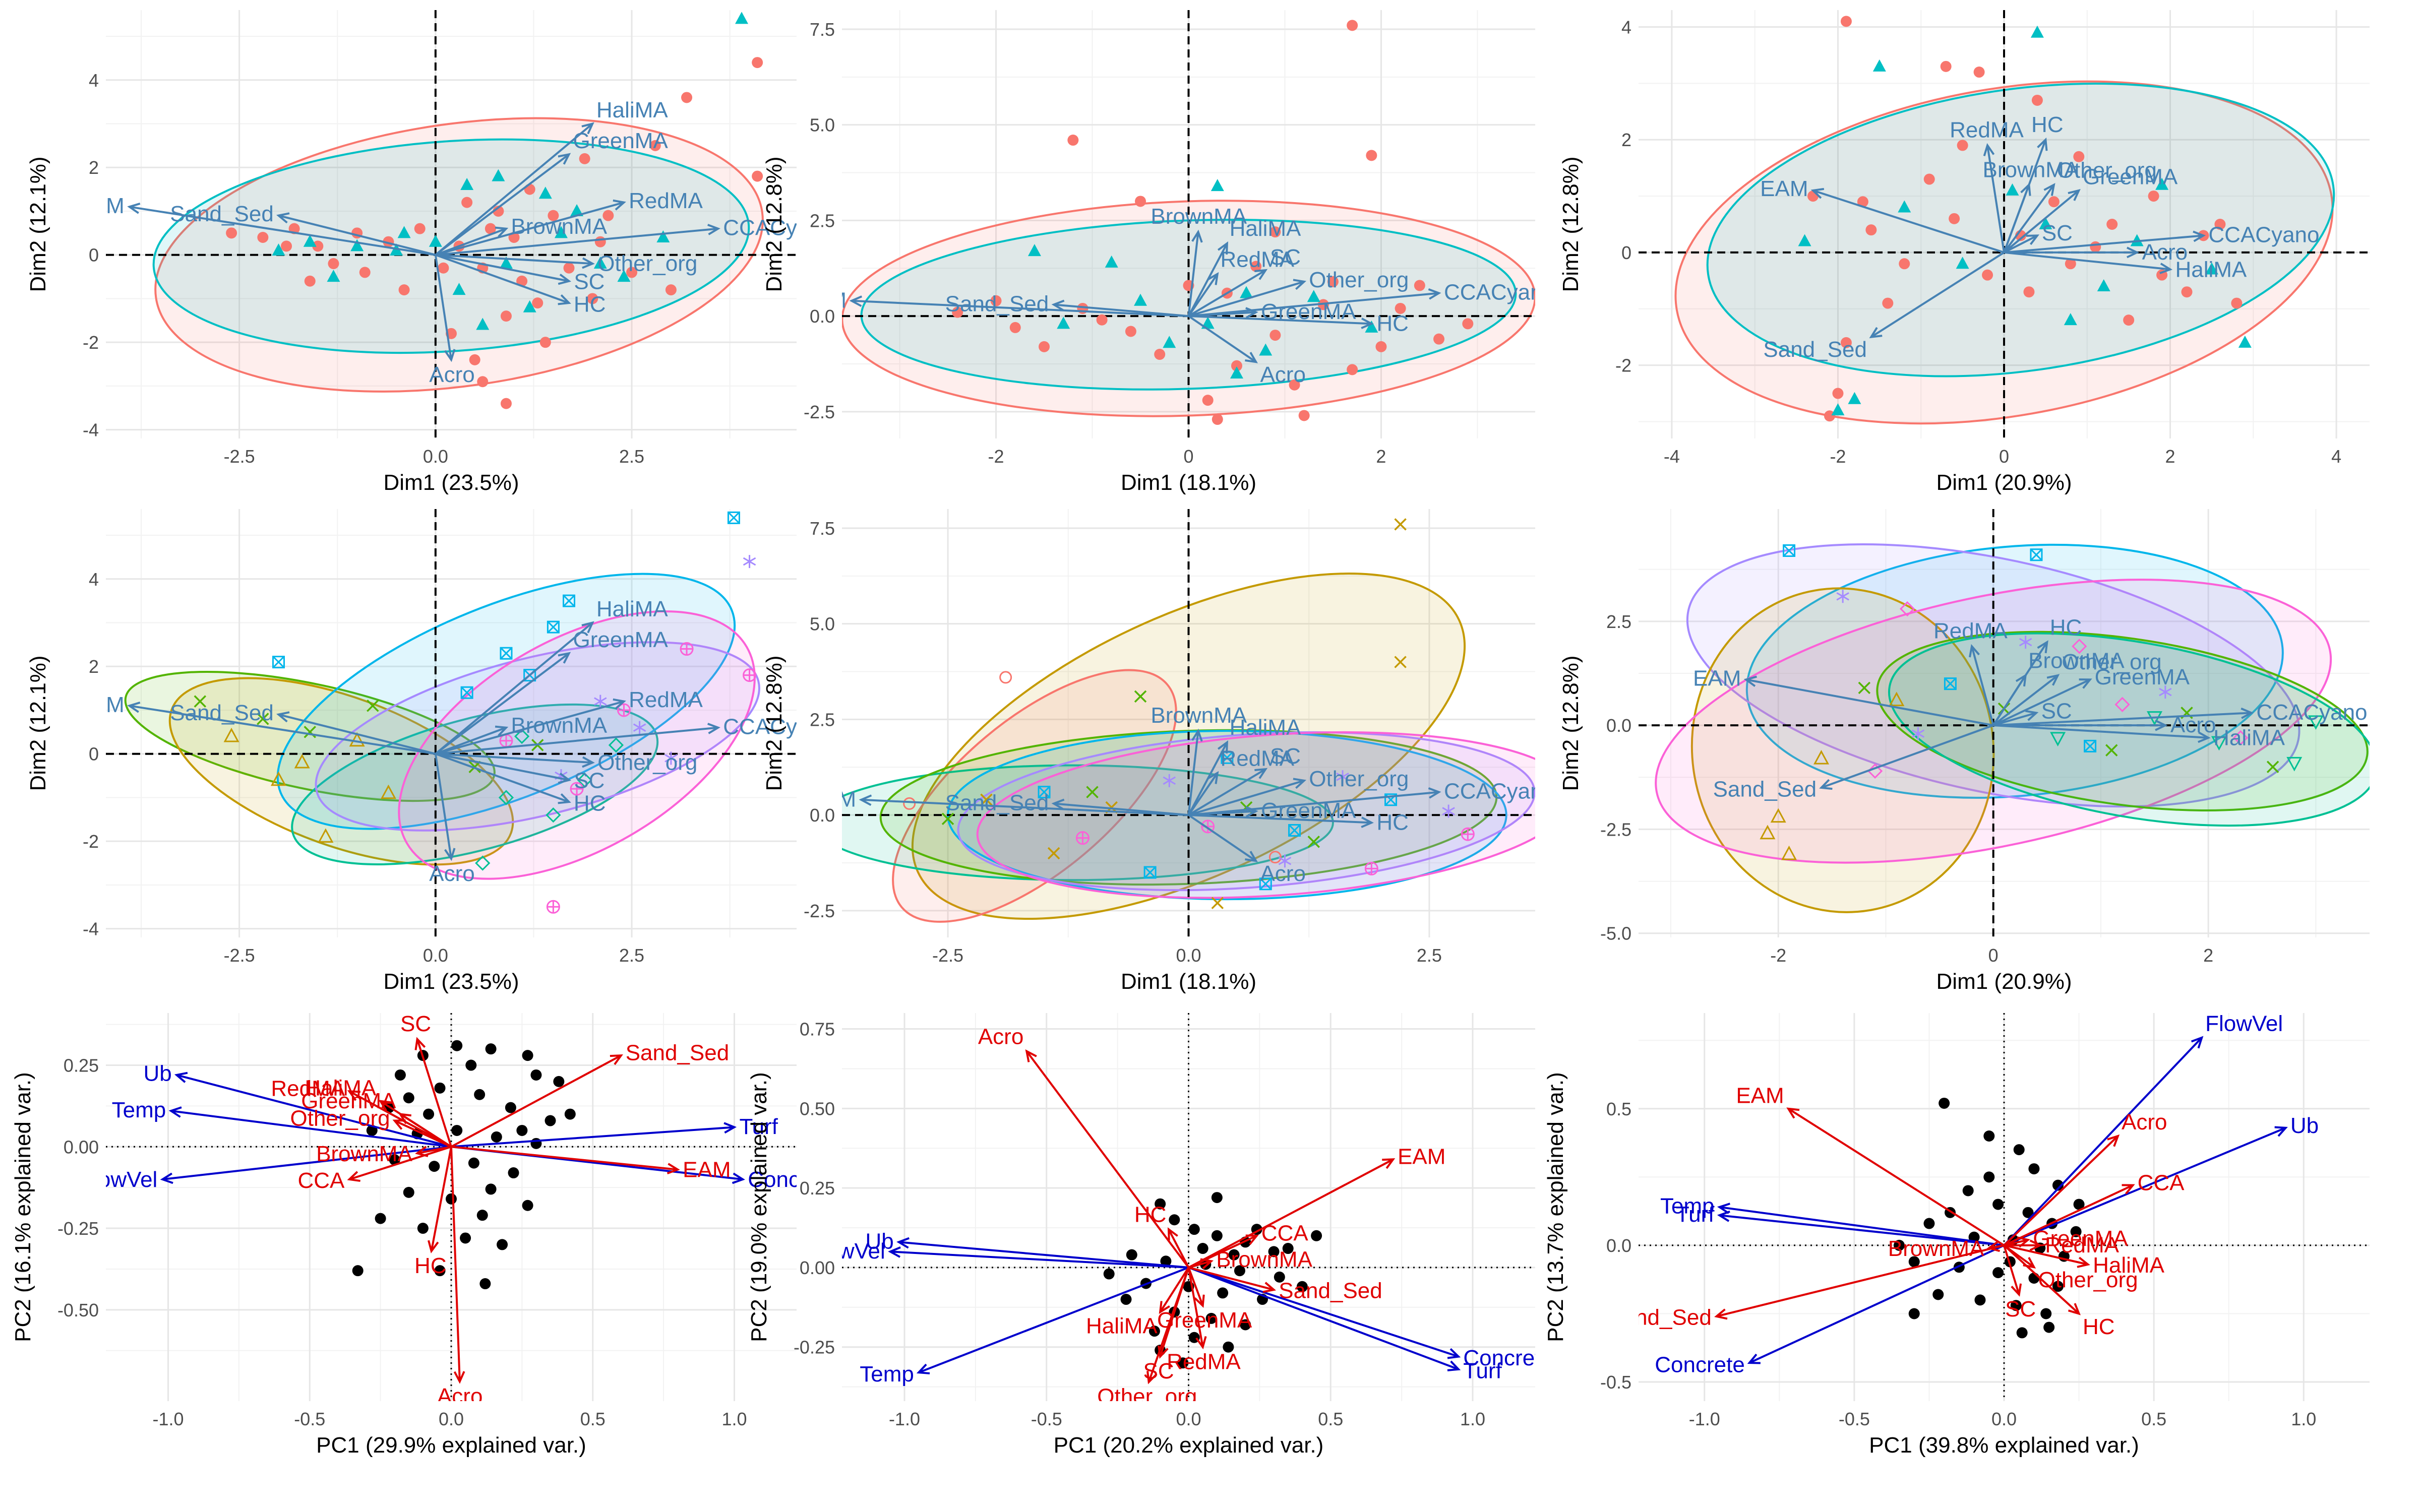 This screenshot has height=1512, width=2420. Describe the element at coordinates (81, 1147) in the screenshot. I see `y-tick-label: 0.00` at that location.